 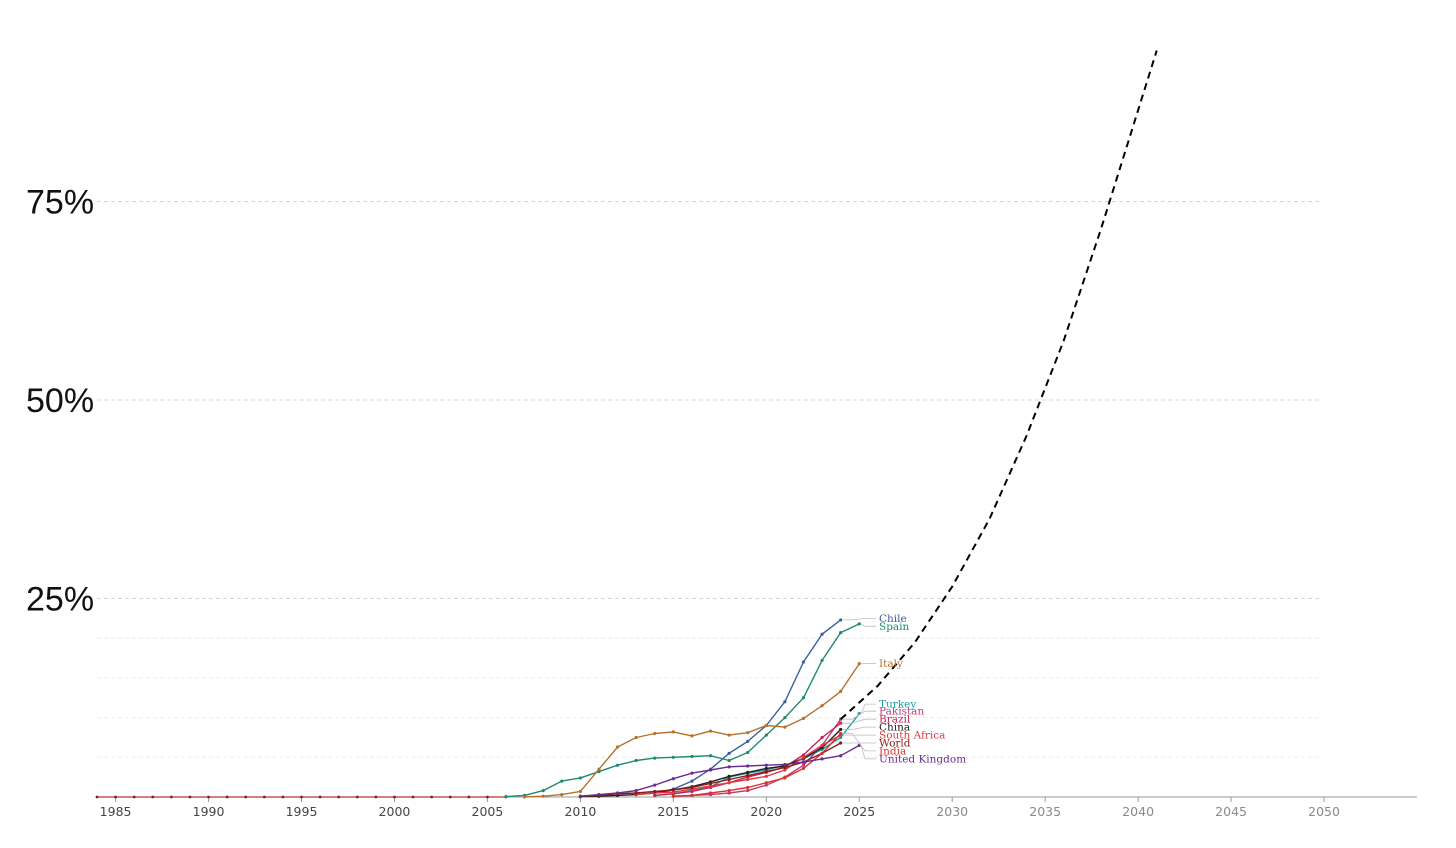 I want to click on baseline-point-1989, so click(x=190, y=797).